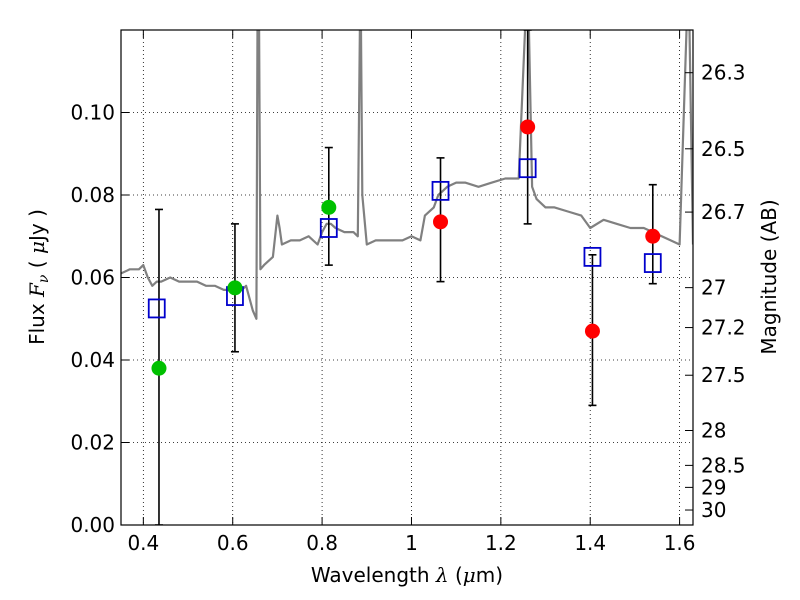  I want to click on x-tick-label: 1.4, so click(590, 543).